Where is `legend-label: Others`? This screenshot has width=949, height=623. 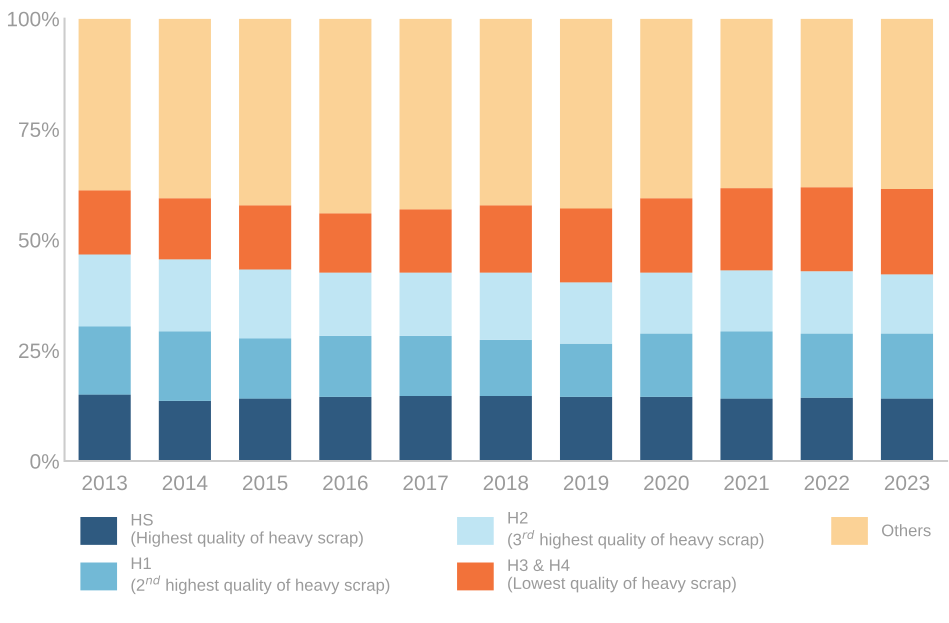 legend-label: Others is located at coordinates (906, 530).